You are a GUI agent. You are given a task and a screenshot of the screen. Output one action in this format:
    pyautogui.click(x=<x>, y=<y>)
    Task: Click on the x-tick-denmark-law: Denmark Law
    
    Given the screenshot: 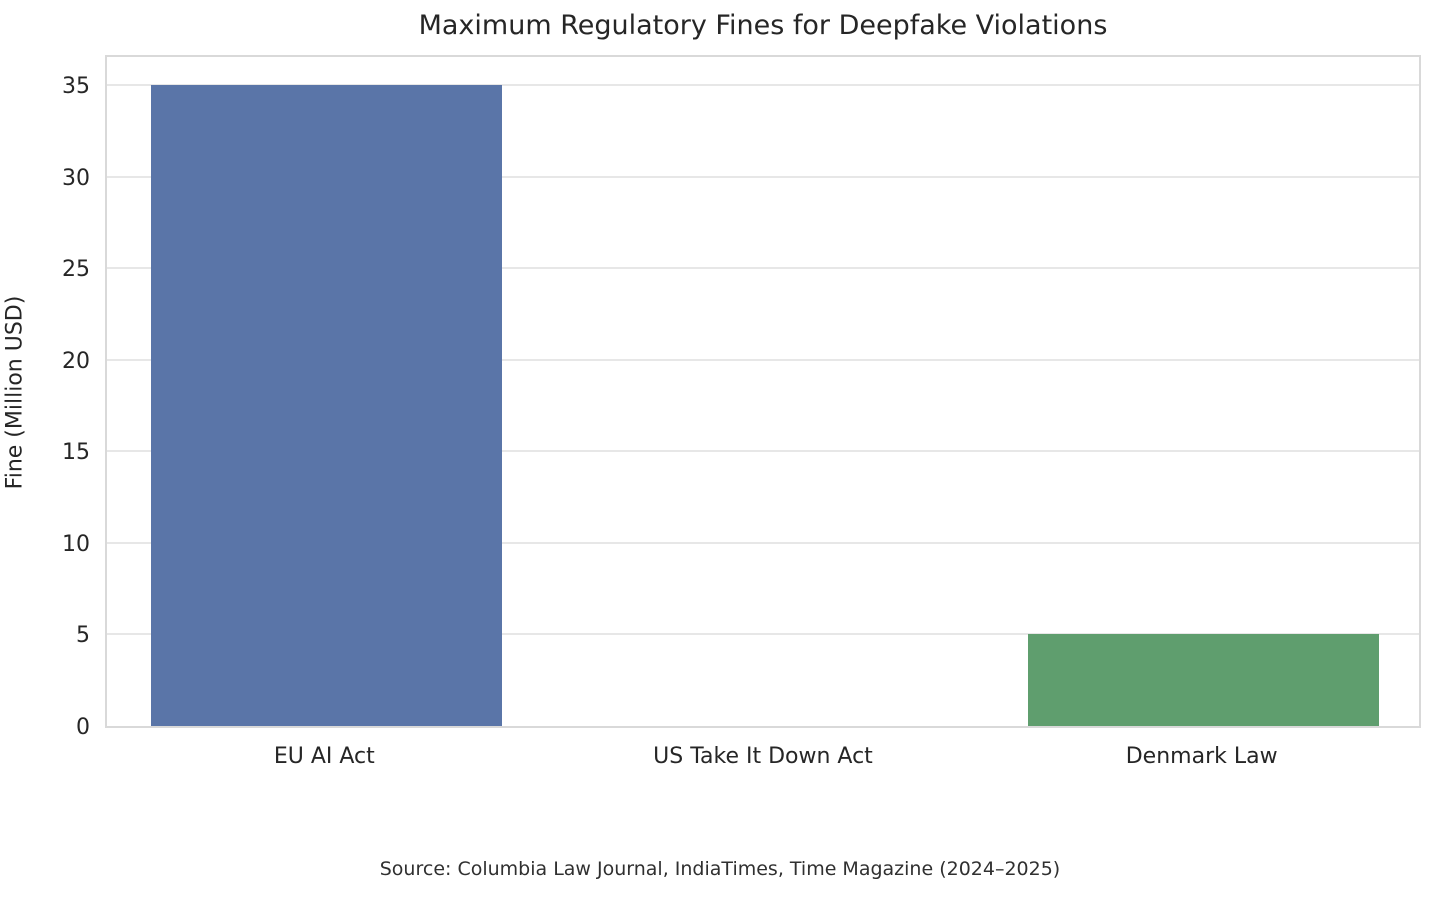 What is the action you would take?
    pyautogui.click(x=1201, y=756)
    